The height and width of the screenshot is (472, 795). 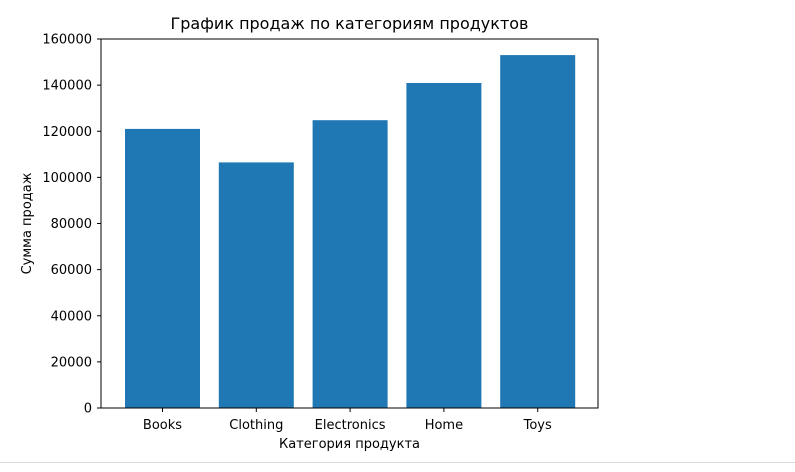 I want to click on y-tick-label: 0, so click(x=88, y=409).